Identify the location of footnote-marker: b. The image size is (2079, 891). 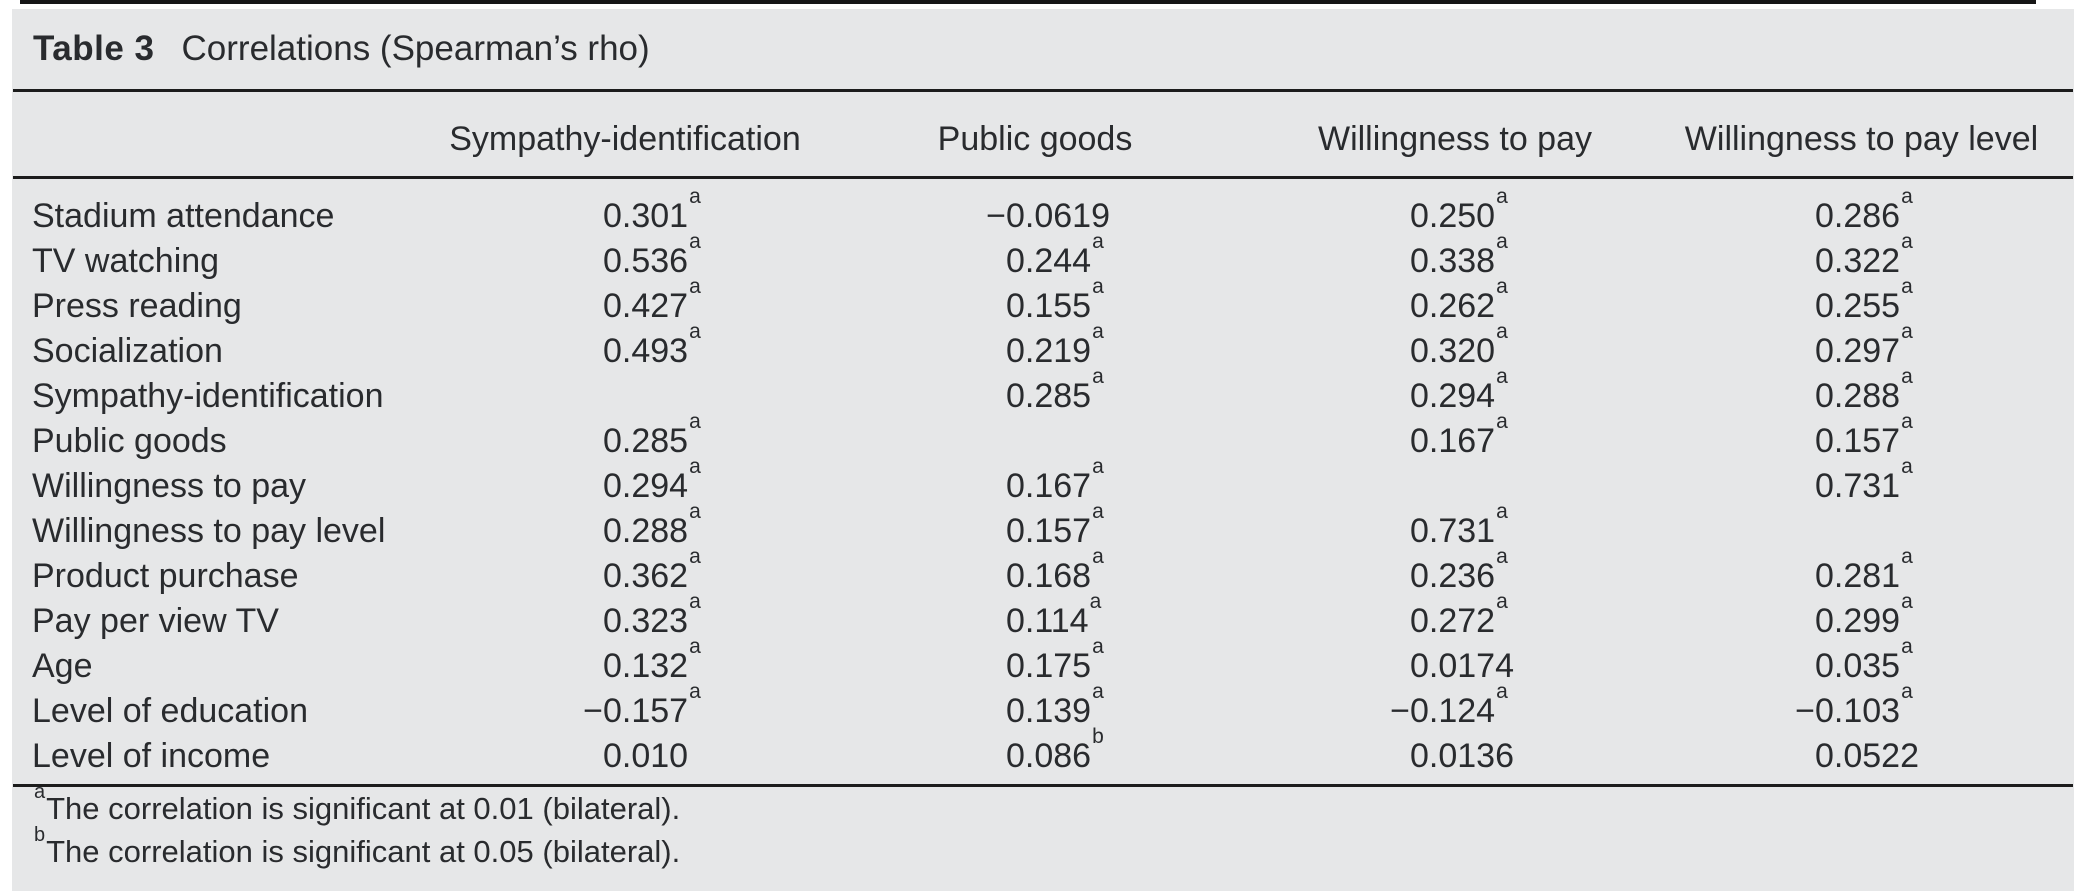
(40, 834).